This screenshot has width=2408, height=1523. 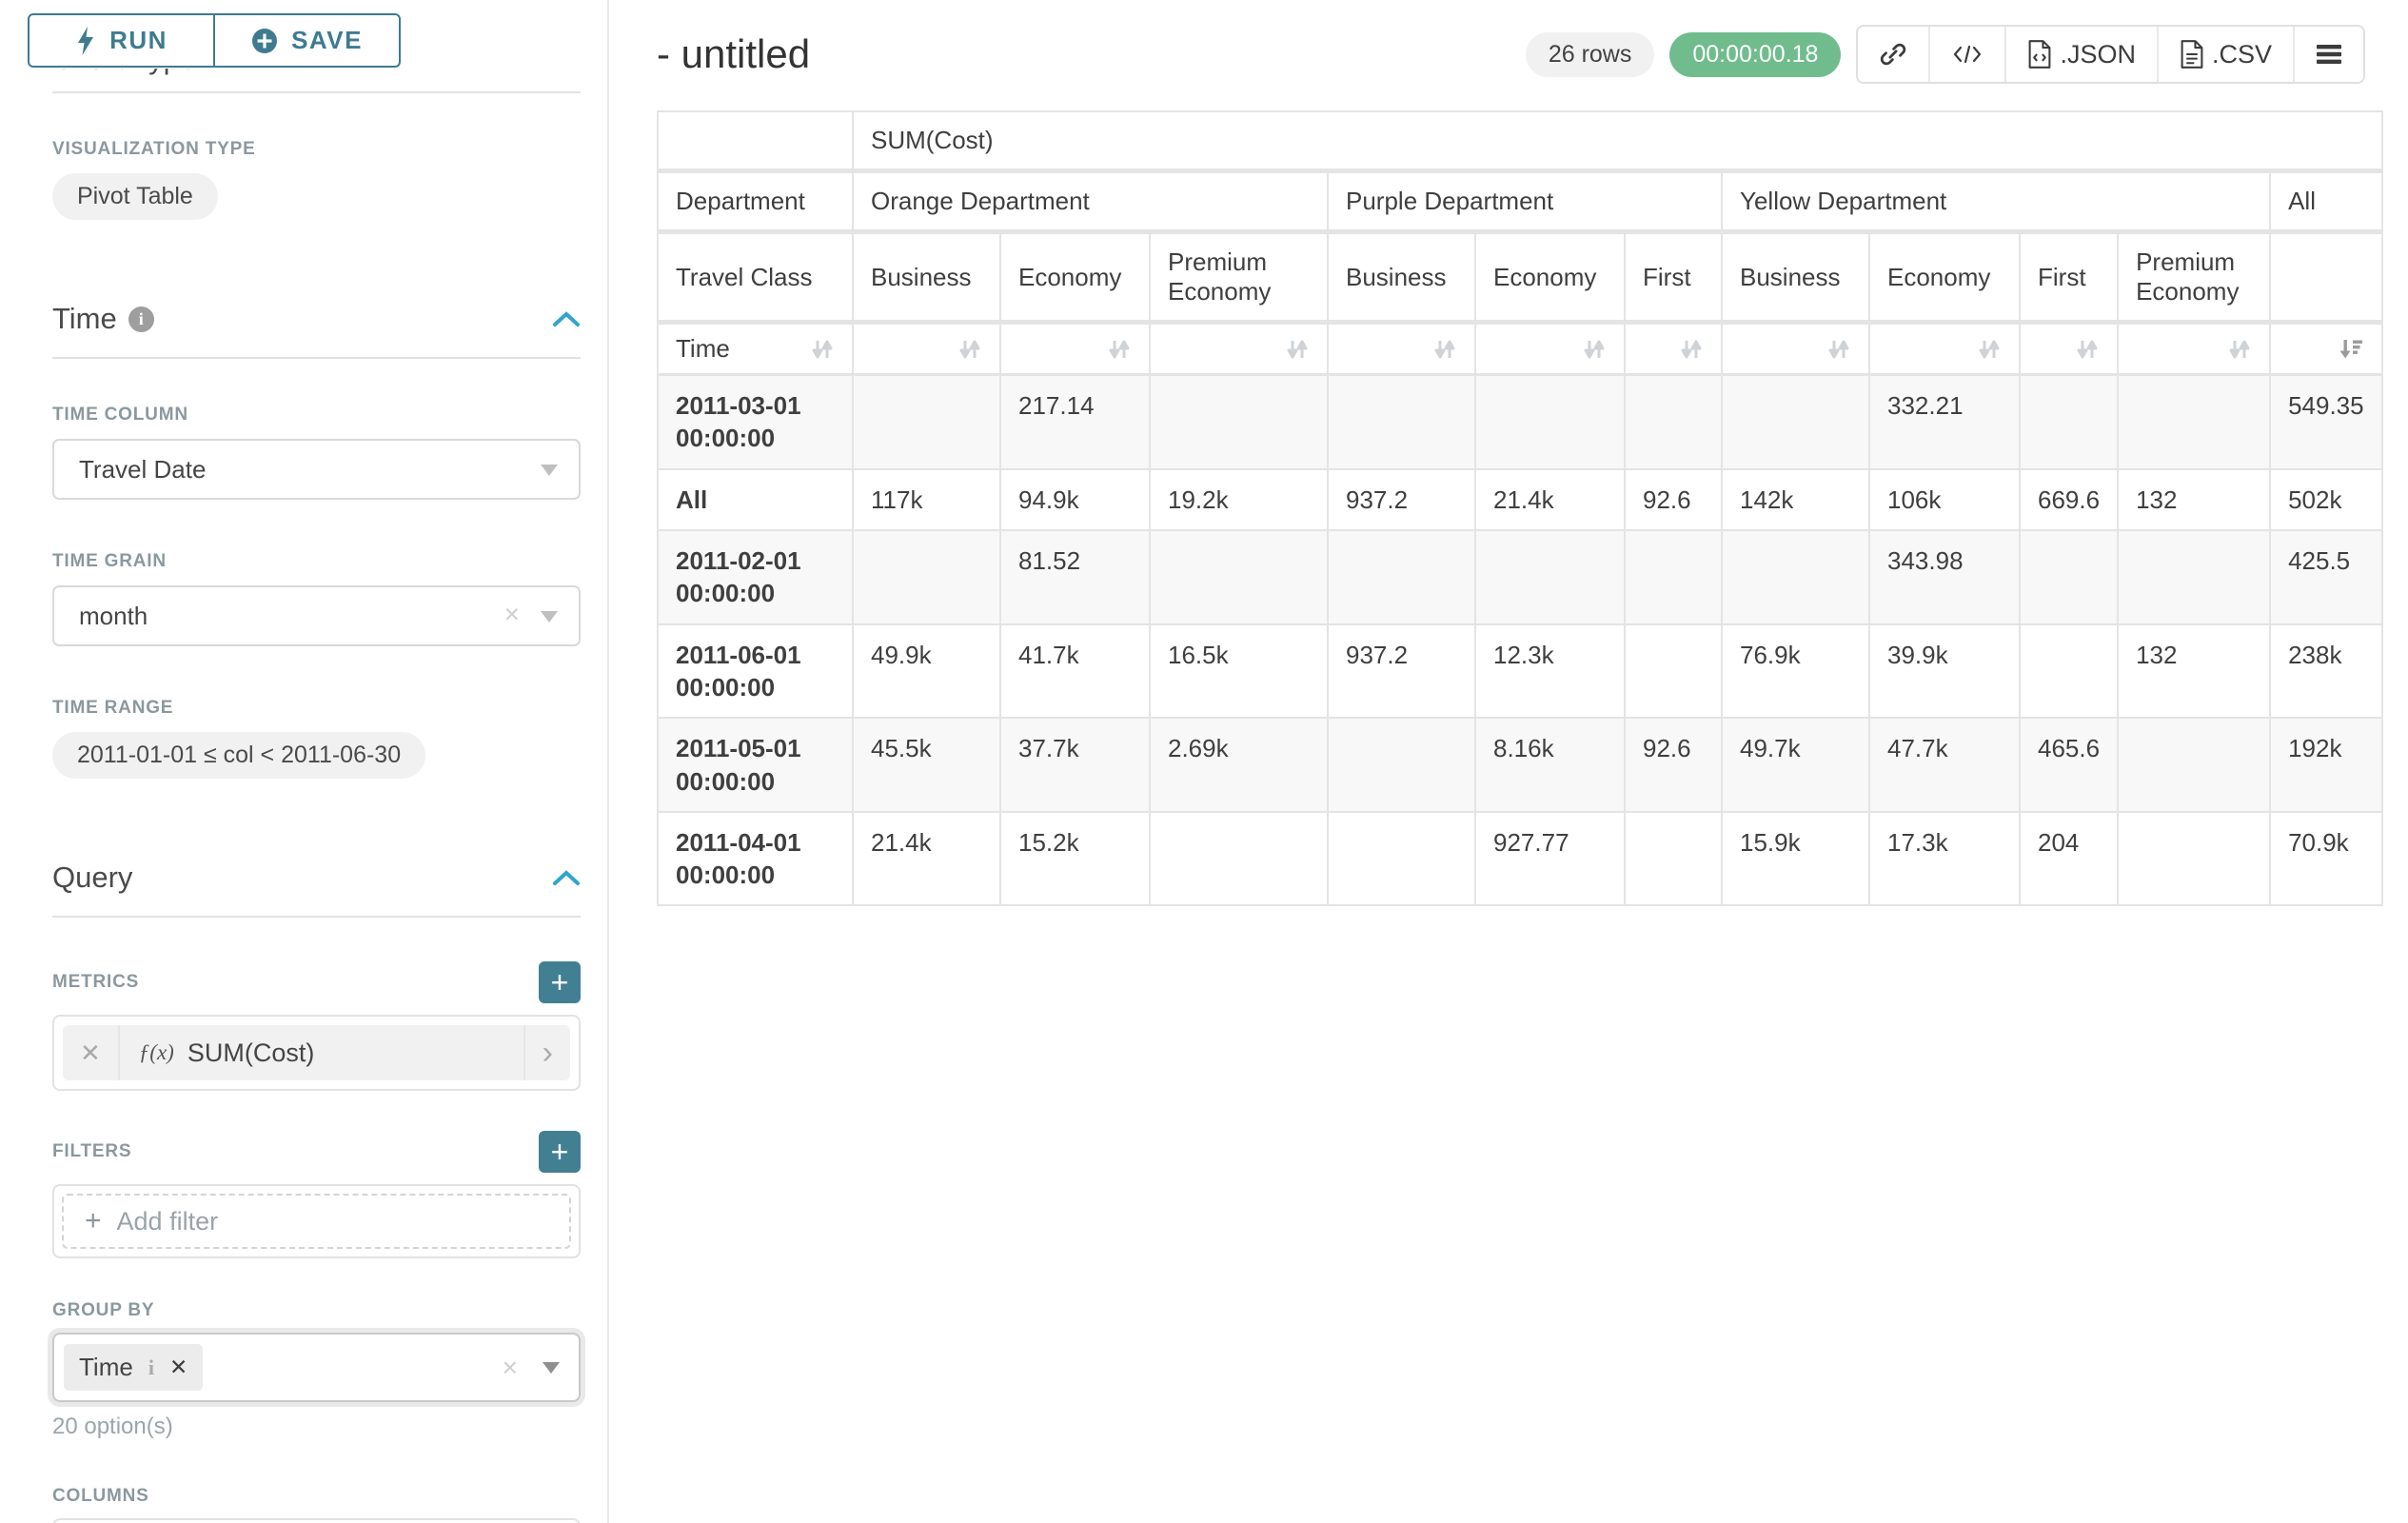 What do you see at coordinates (316, 1368) in the screenshot?
I see `group-by-select: Time i ✕ ×` at bounding box center [316, 1368].